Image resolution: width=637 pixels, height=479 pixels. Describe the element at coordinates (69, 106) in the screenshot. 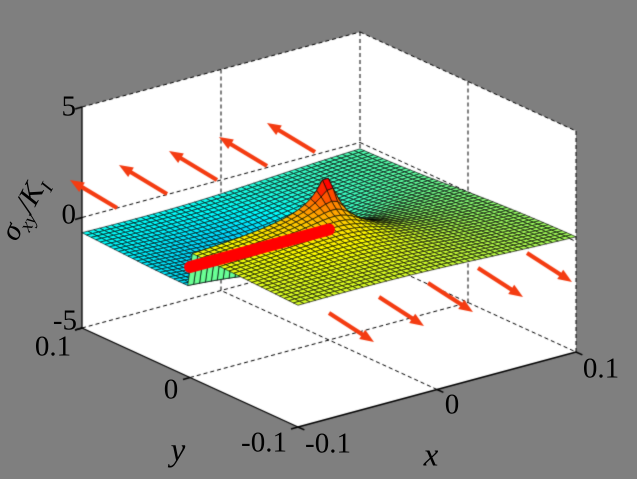

I see `z-tick-5: 5` at that location.